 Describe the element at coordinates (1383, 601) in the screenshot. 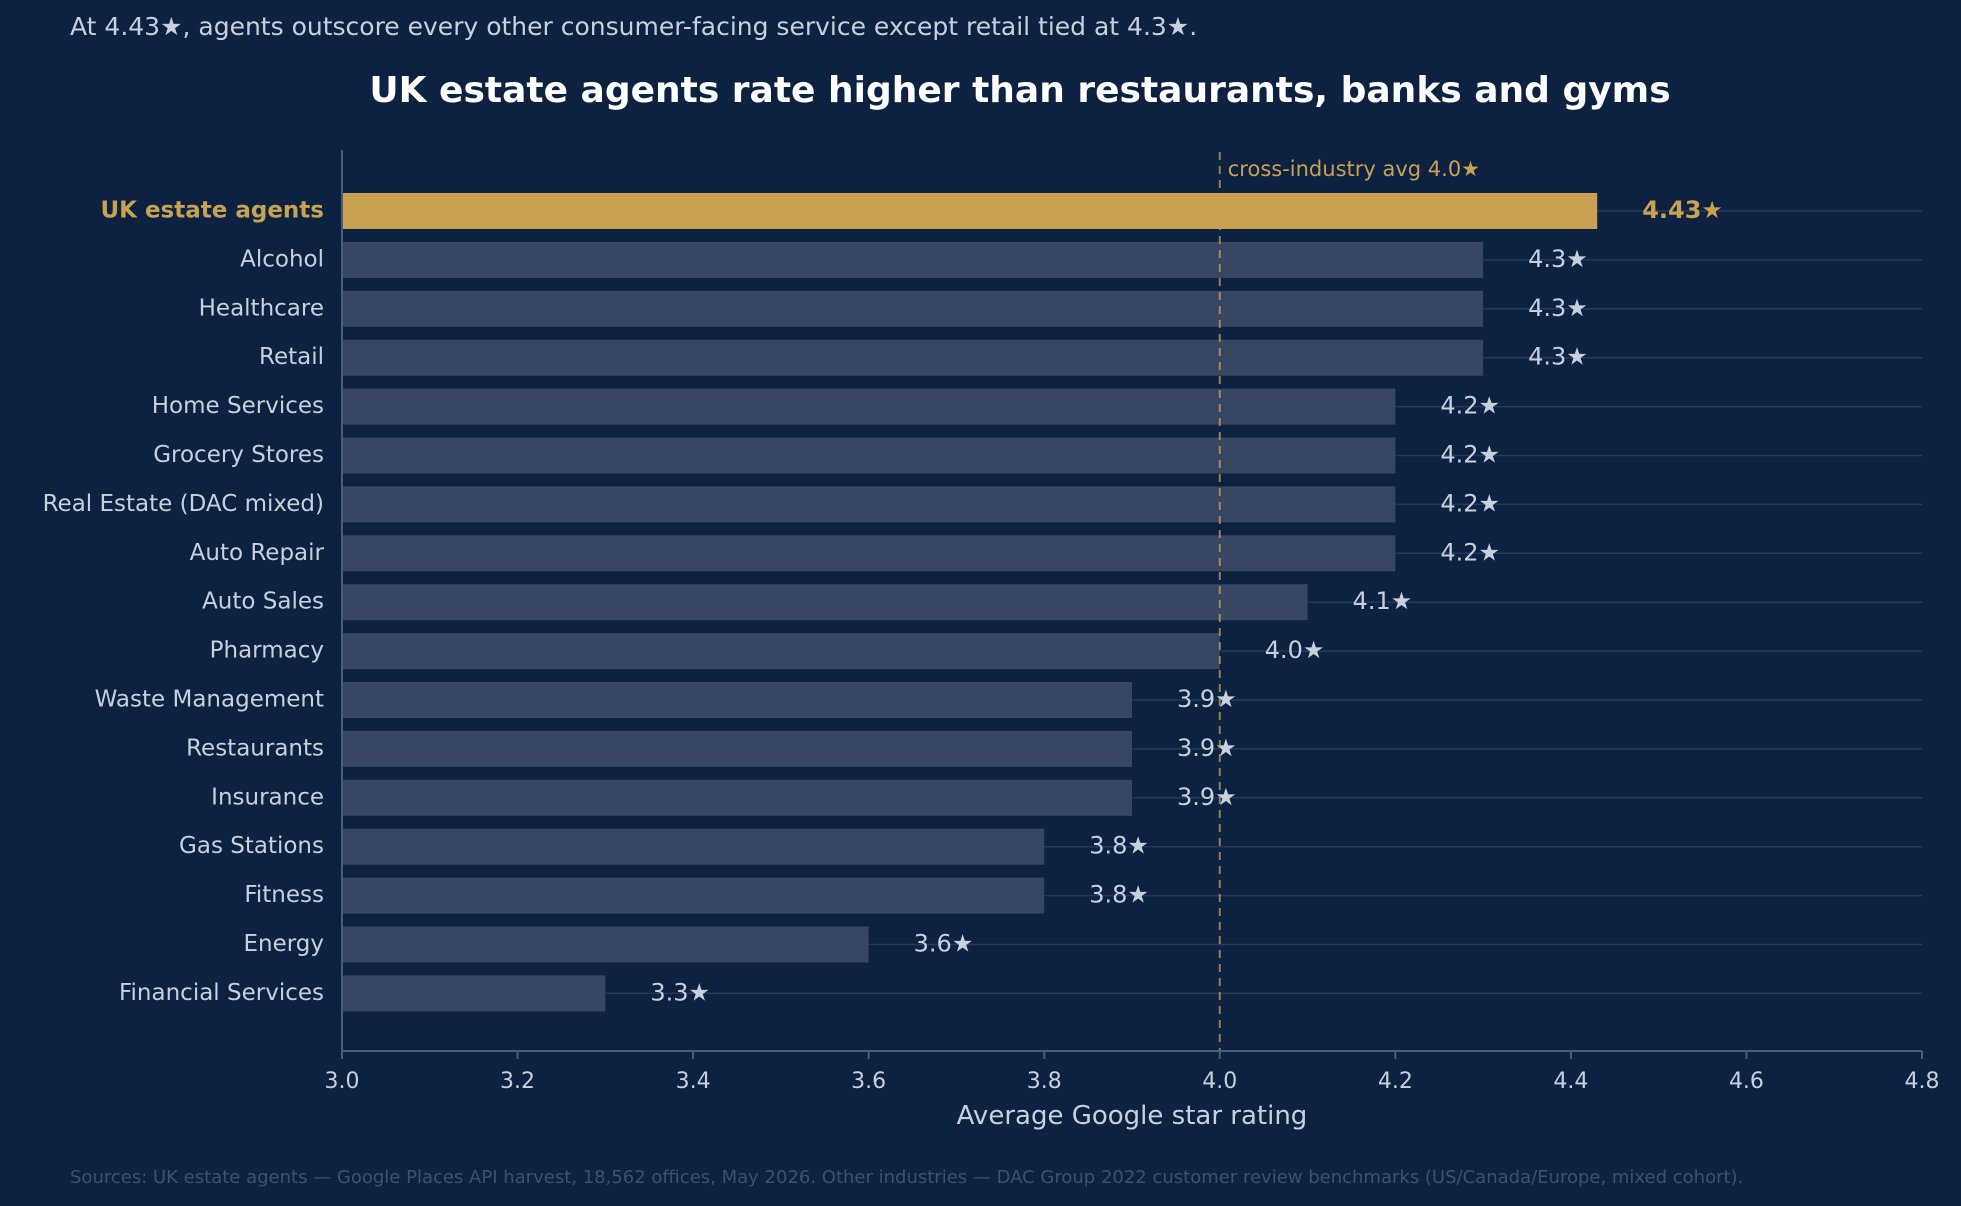

I see `value-label: 4.1★` at that location.